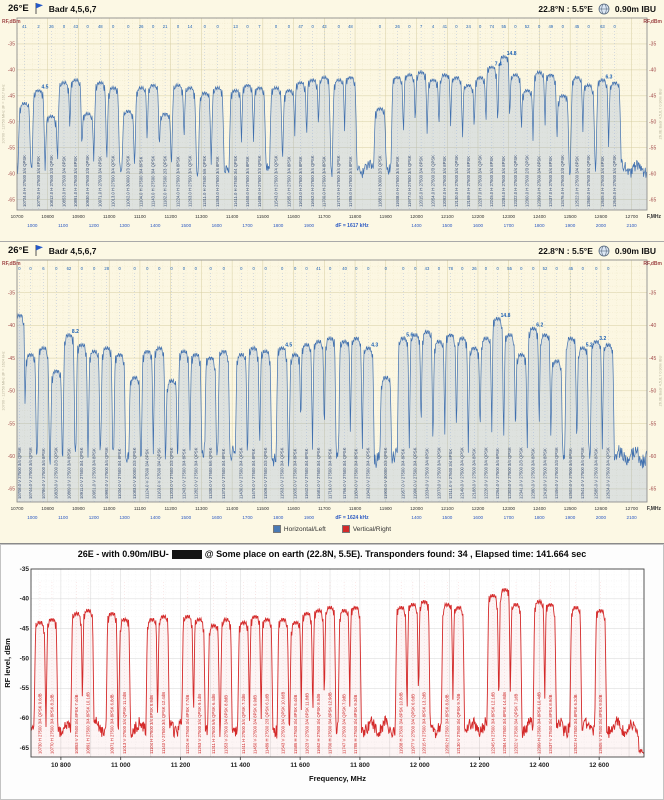 The height and width of the screenshot is (800, 664). I want to click on svg-text: 12322 V 27500 3/4 QPSK 7.1dB, so click(515, 723).